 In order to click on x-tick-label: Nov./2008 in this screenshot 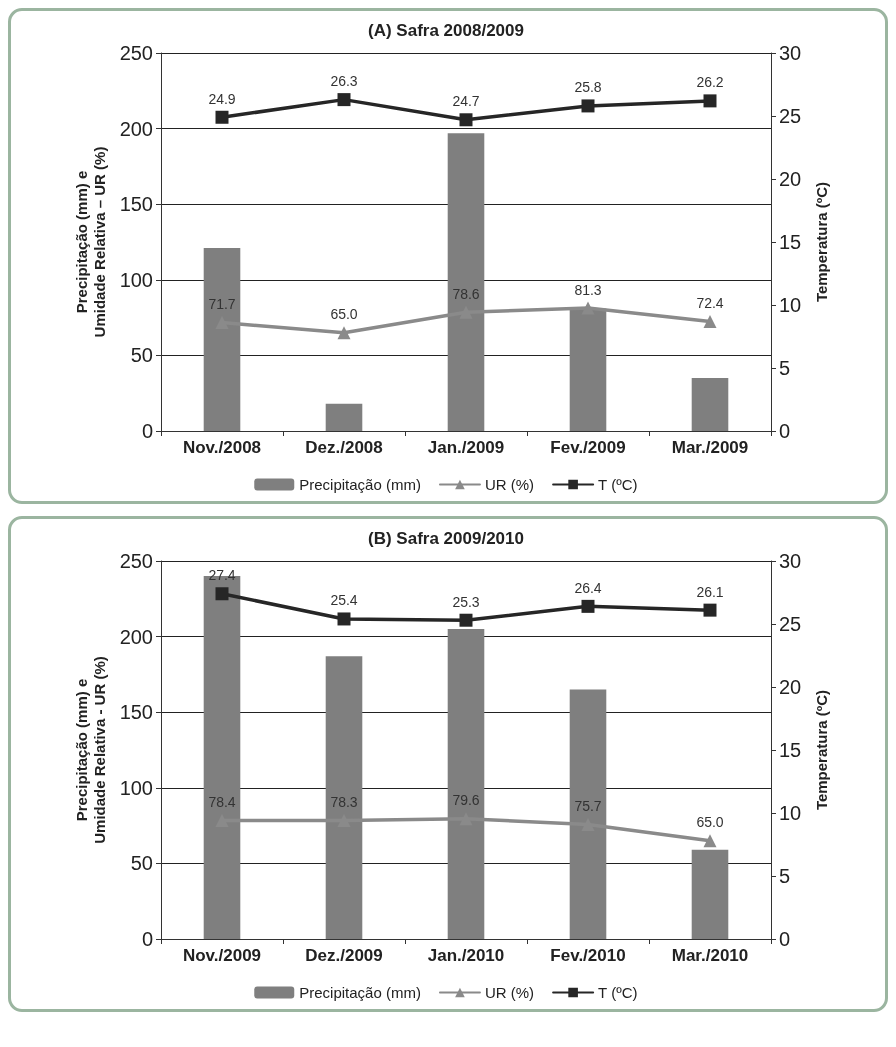, I will do `click(222, 447)`.